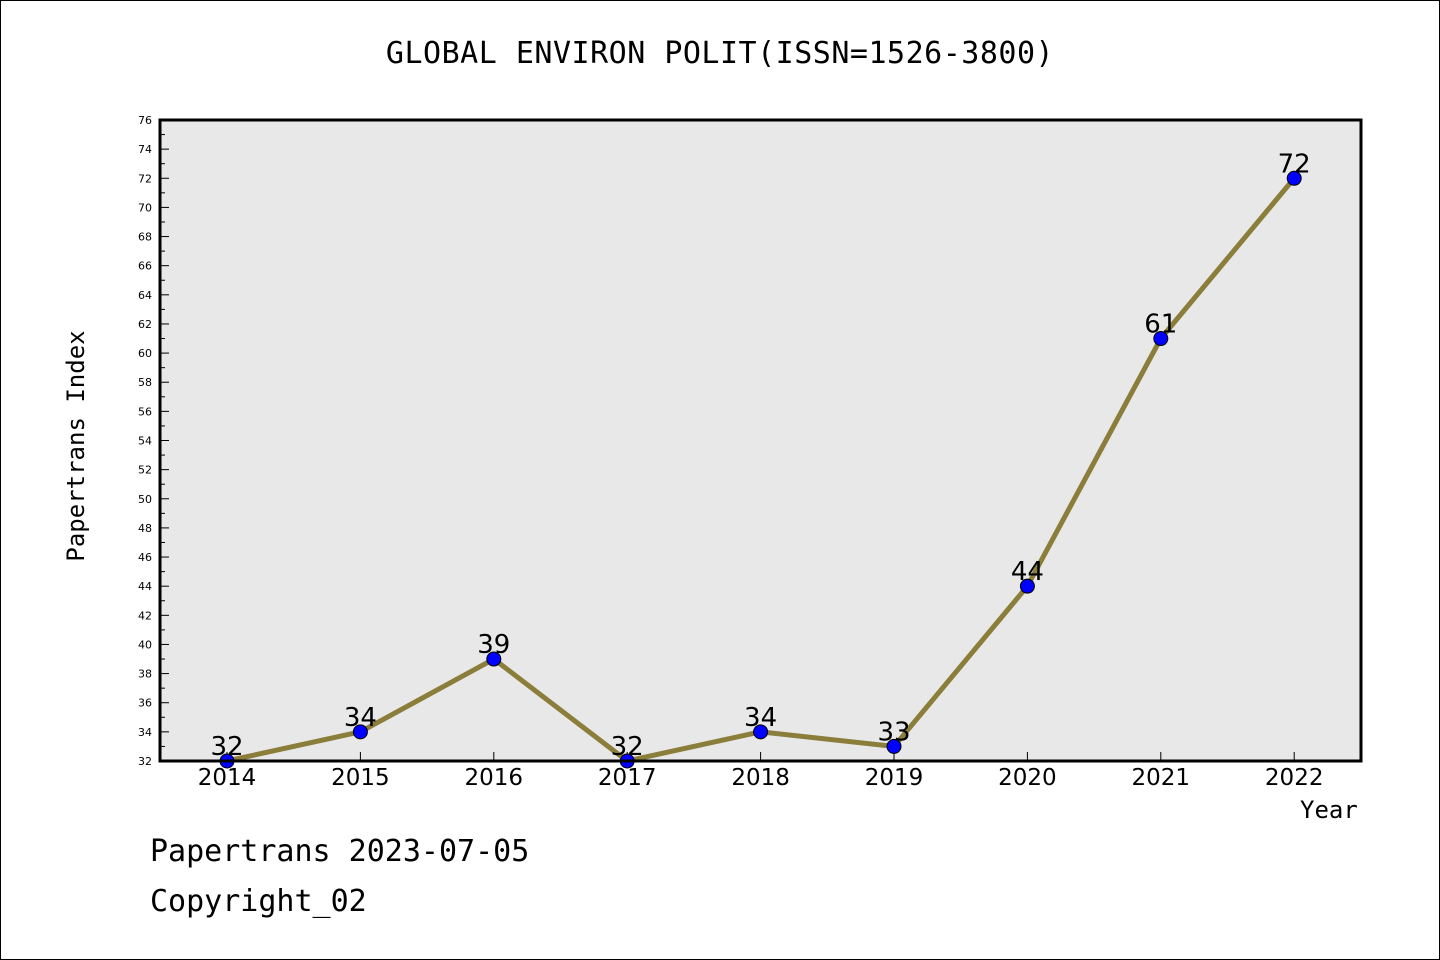 This screenshot has height=960, width=1440. What do you see at coordinates (145, 703) in the screenshot?
I see `y-tick-label: 36` at bounding box center [145, 703].